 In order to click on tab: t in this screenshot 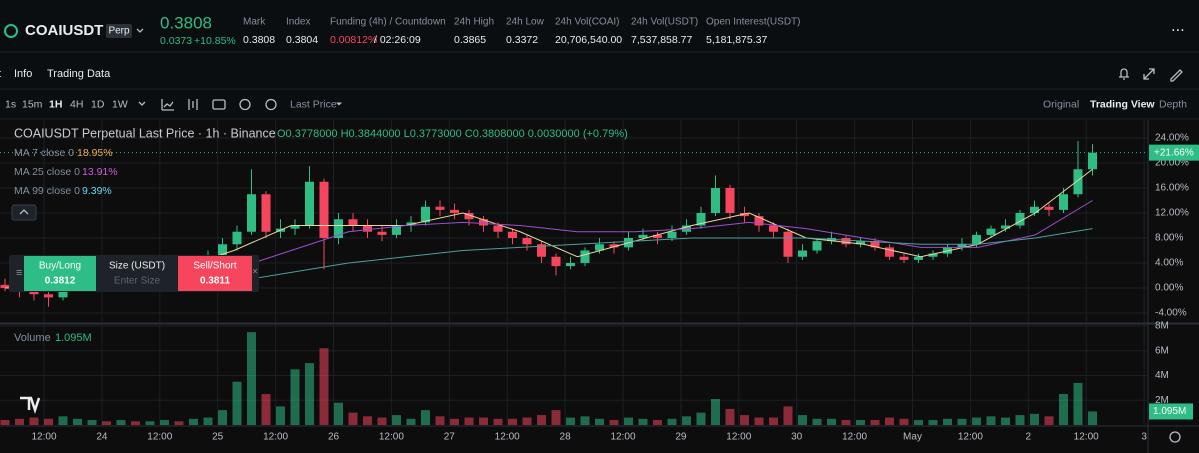, I will do `click(0, 74)`.